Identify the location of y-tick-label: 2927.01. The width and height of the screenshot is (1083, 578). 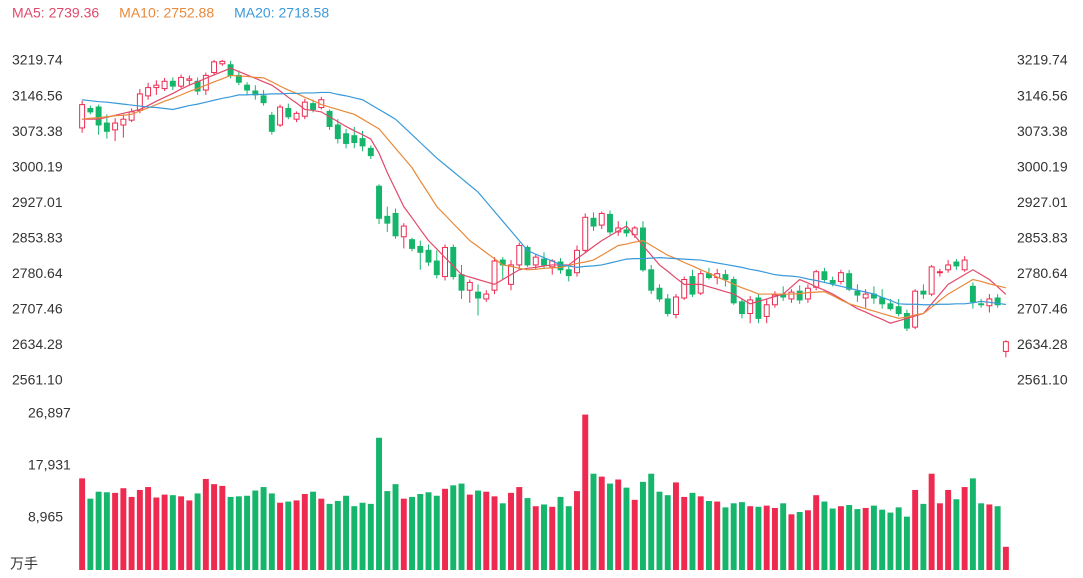
(37, 202).